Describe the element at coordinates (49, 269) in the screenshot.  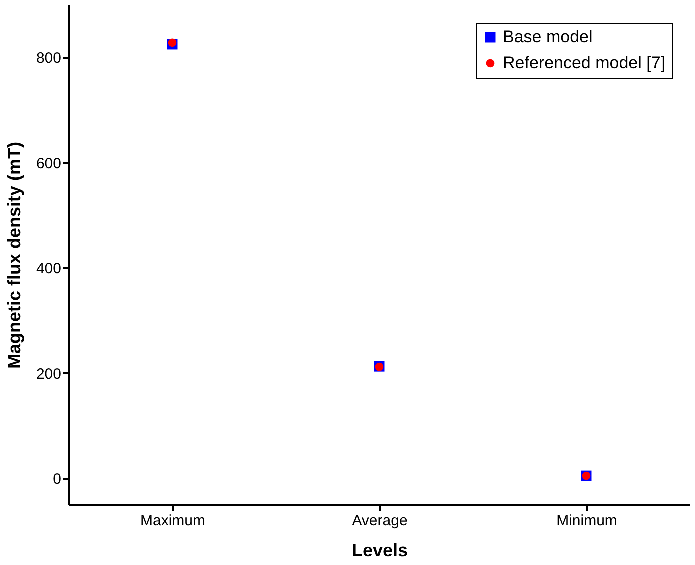
I see `y-tick-label: 400` at that location.